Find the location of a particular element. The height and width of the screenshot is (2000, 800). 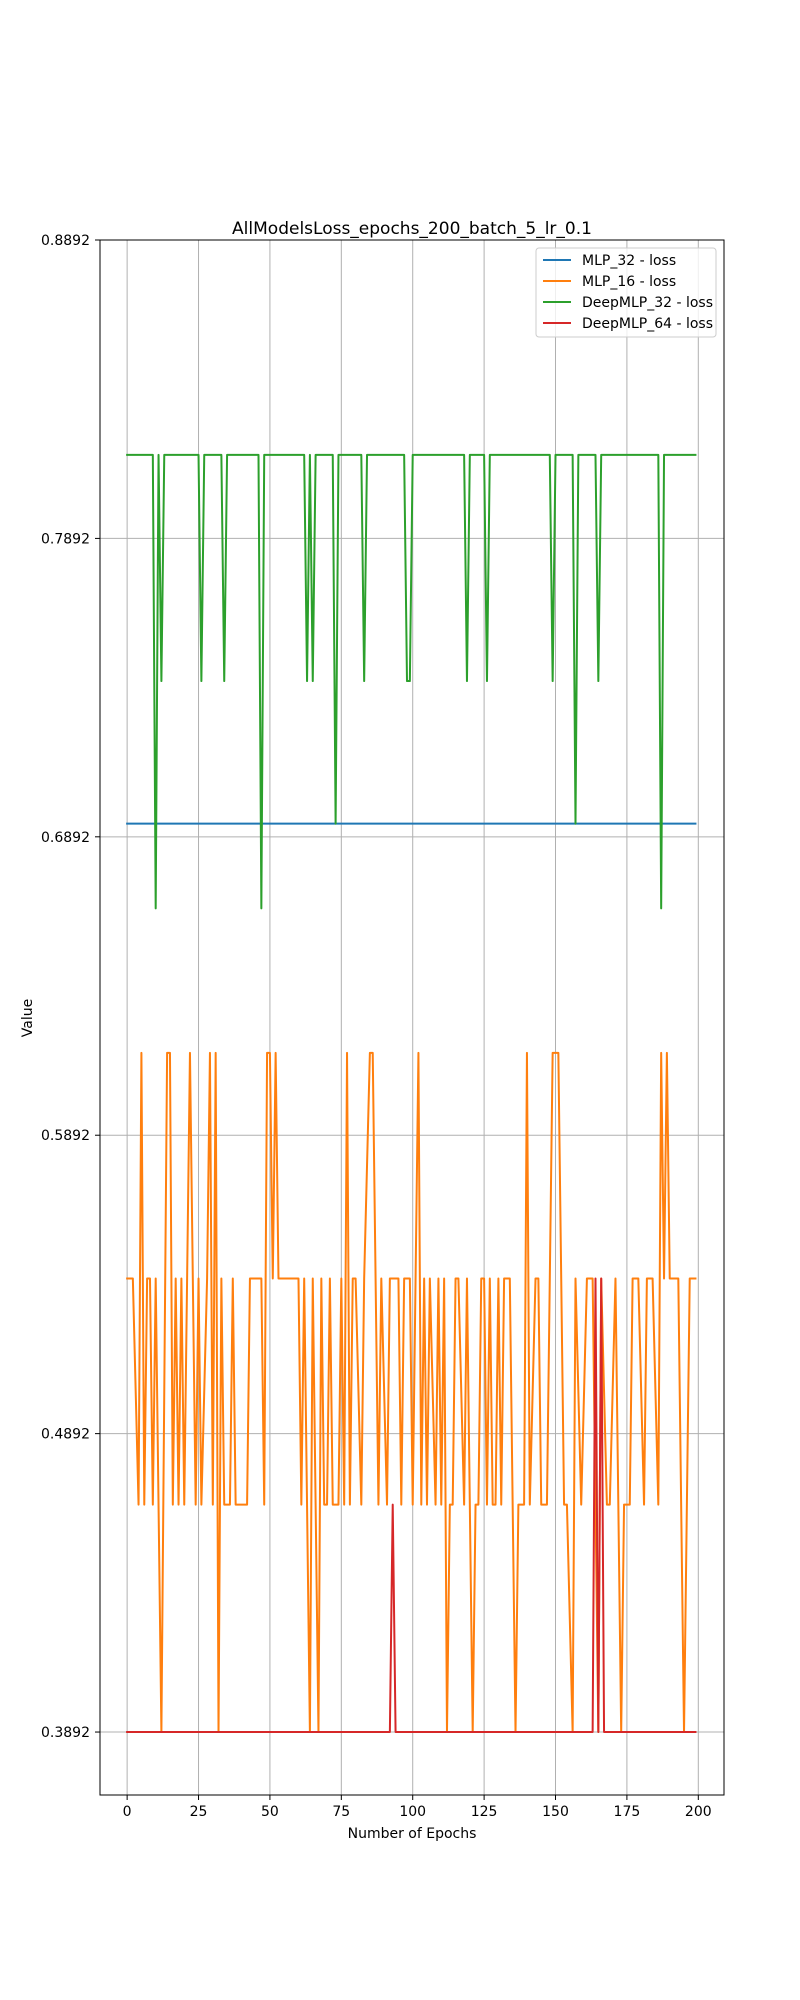

legend-label: DeepMLP_64 - loss is located at coordinates (647, 324).